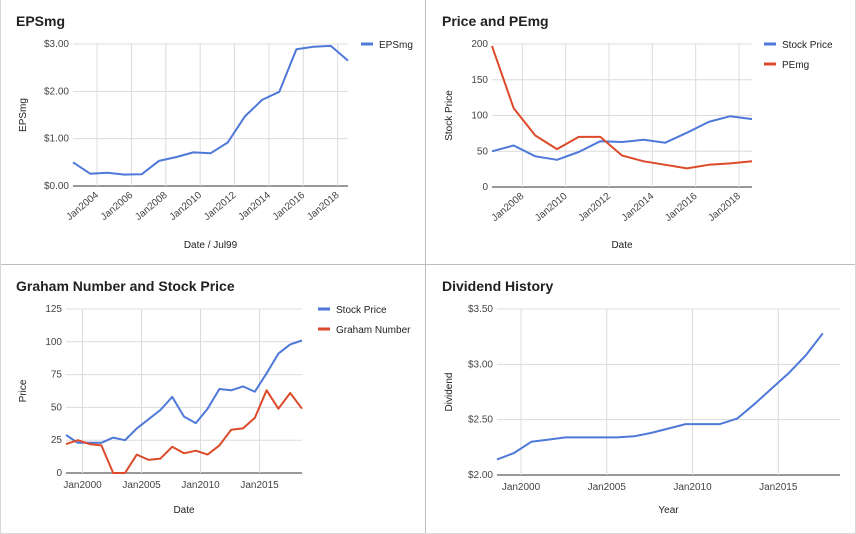 The height and width of the screenshot is (534, 856). Describe the element at coordinates (449, 392) in the screenshot. I see `y-axis-title: Dividend` at that location.